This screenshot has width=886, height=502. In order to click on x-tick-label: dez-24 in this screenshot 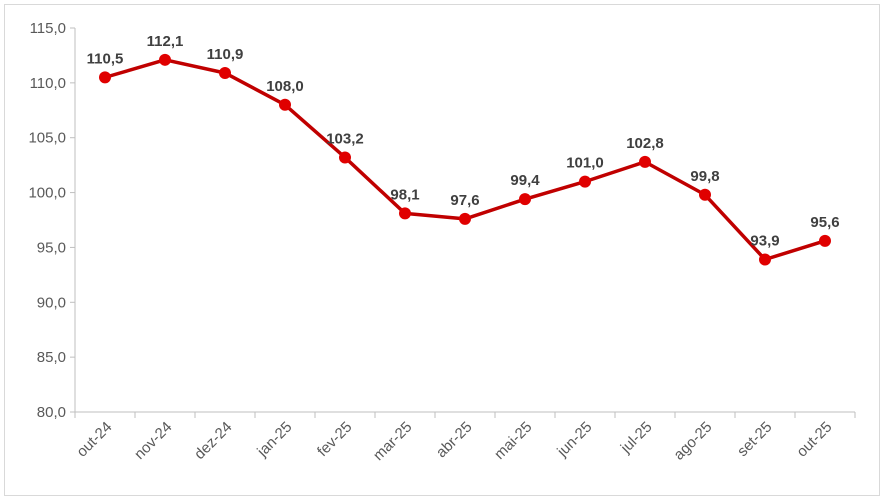, I will do `click(213, 441)`.